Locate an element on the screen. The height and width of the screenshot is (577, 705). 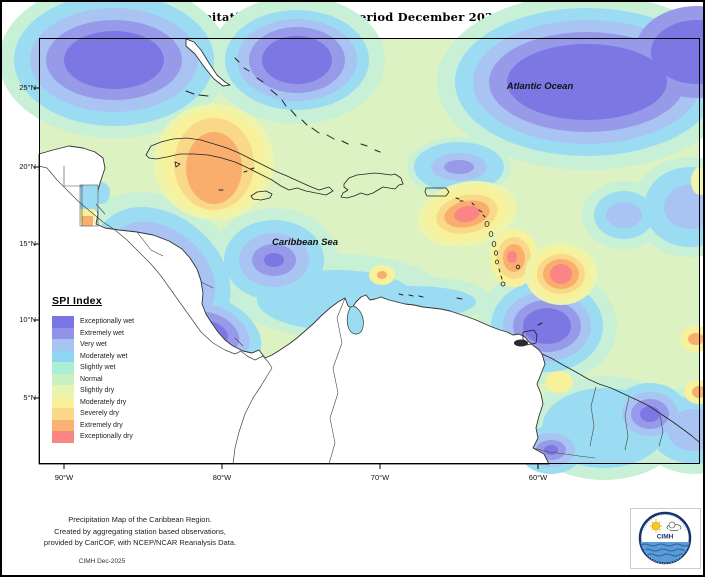
lat-label-10n: 10°N is located at coordinates (27, 319).